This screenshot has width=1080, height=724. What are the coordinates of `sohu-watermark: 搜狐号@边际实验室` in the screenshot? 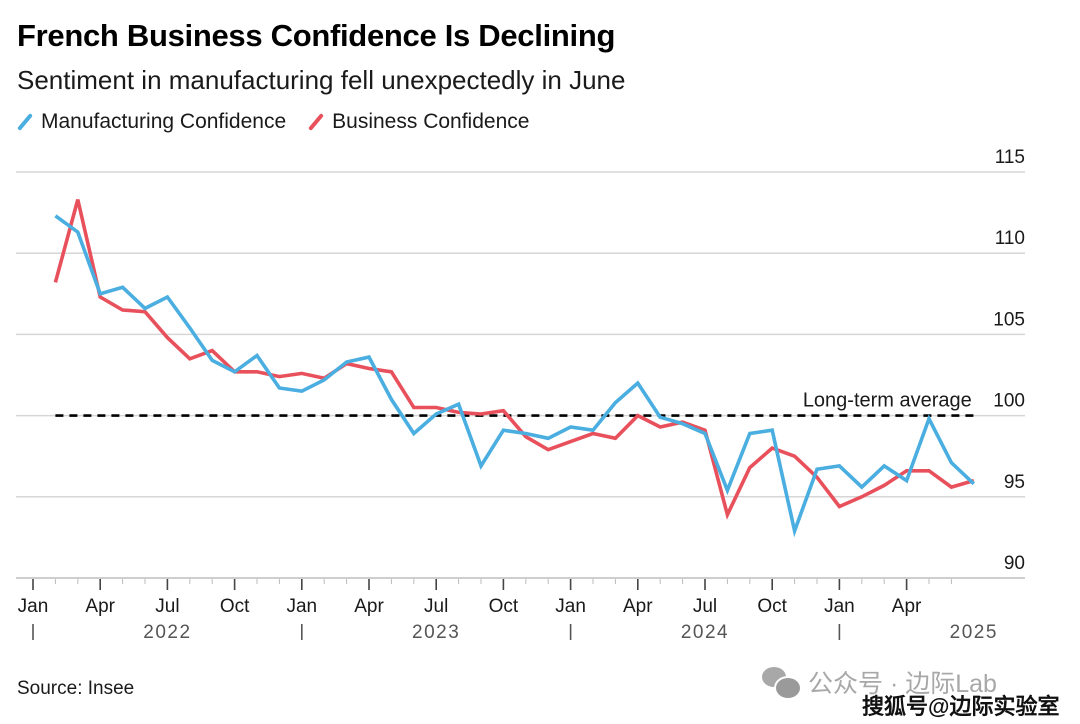 It's located at (961, 706).